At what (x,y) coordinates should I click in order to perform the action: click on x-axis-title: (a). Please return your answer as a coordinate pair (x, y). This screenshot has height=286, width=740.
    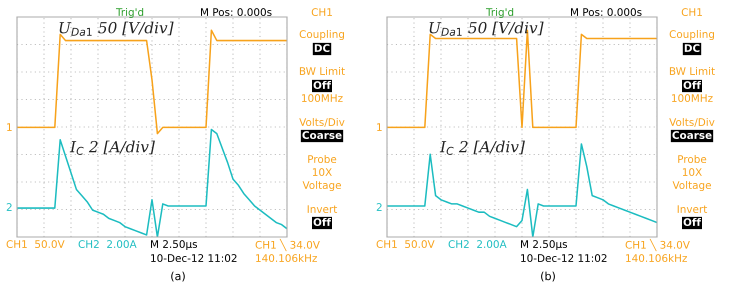
    Looking at the image, I should click on (178, 277).